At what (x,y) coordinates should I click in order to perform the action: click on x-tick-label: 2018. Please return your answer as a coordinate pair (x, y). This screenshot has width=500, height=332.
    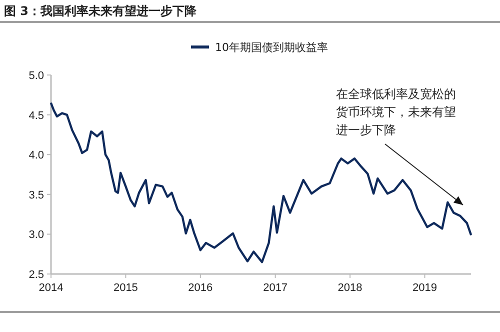
    Looking at the image, I should click on (350, 288).